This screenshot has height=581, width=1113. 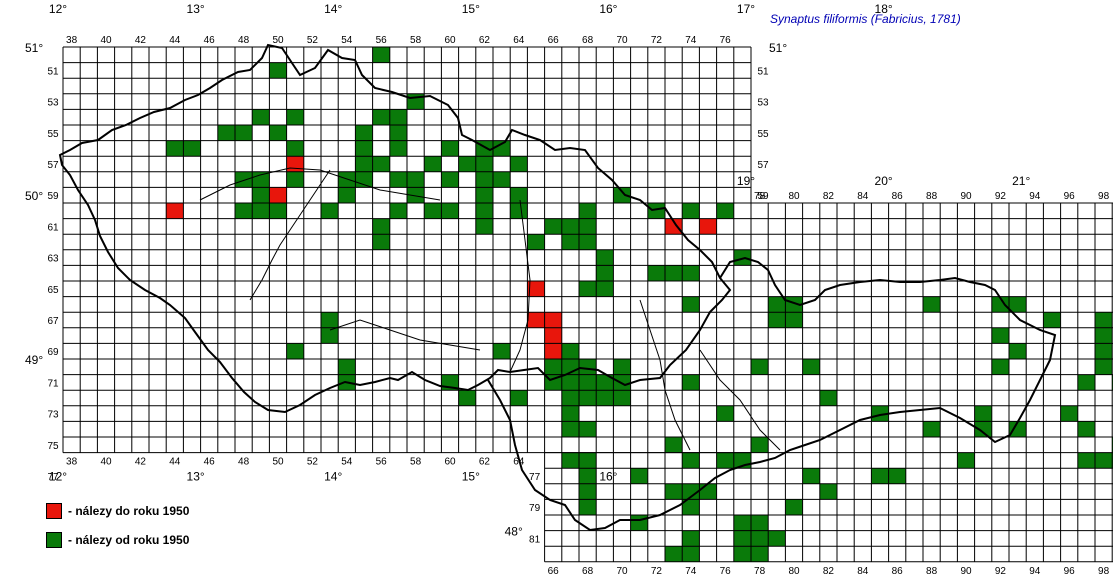 What do you see at coordinates (471, 477) in the screenshot?
I see `longitude-label: 15°` at bounding box center [471, 477].